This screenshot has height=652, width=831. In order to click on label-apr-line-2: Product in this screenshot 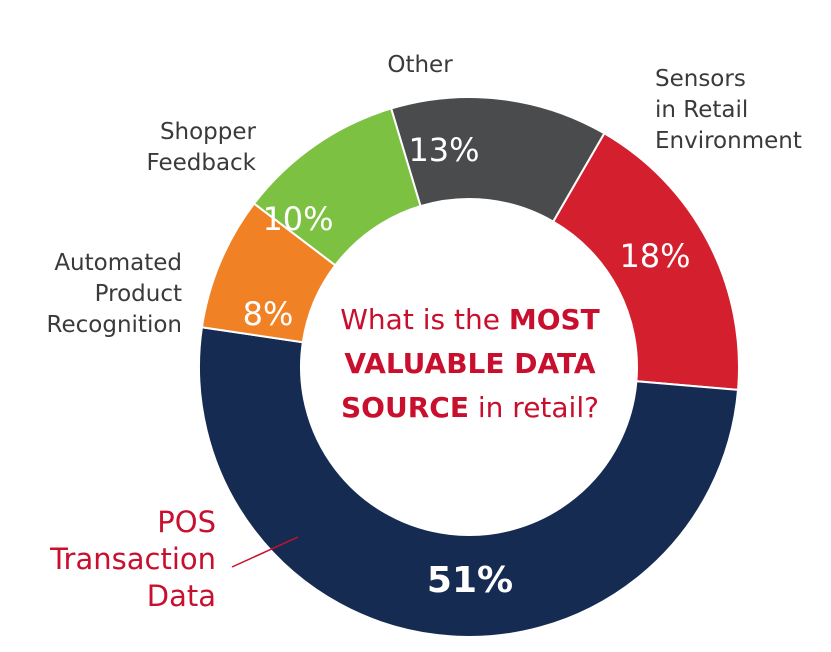, I will do `click(138, 294)`.